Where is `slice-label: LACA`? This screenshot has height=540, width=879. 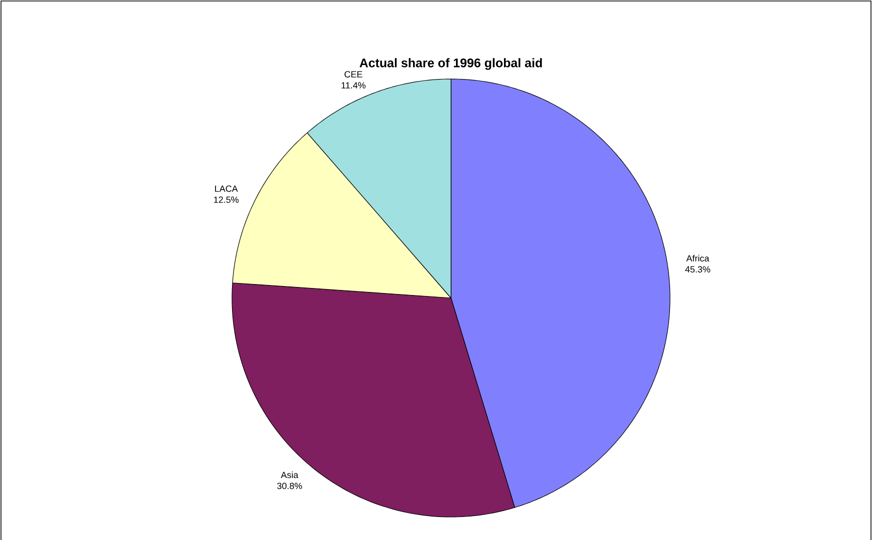 slice-label: LACA is located at coordinates (226, 188).